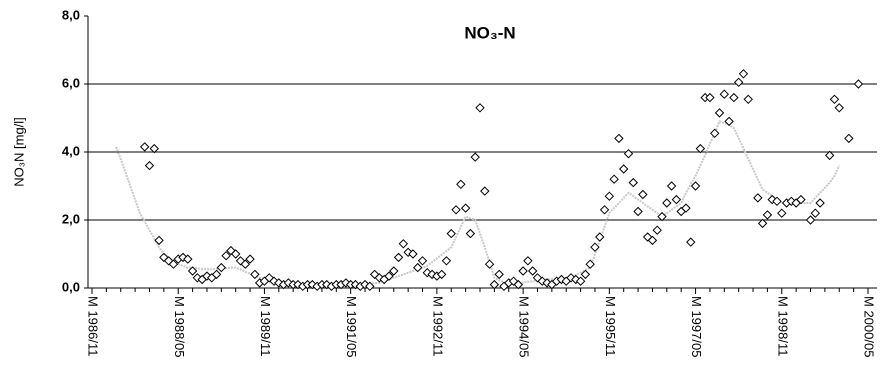  I want to click on x-tick-label: M 1998/11, so click(782, 326).